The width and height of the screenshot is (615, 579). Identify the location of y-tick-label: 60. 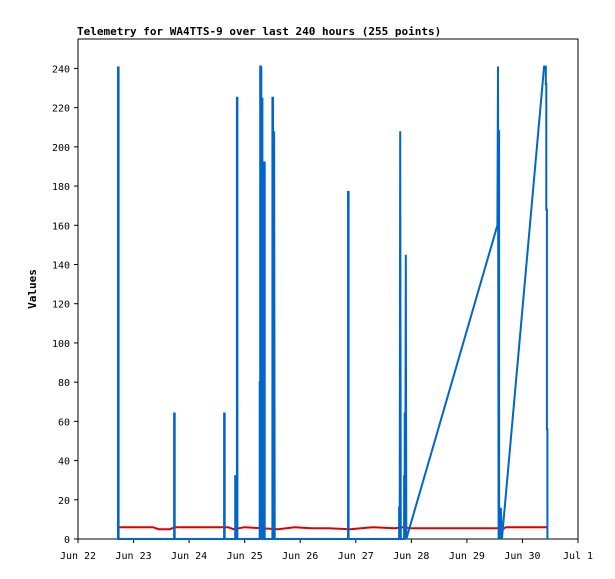
(64, 422).